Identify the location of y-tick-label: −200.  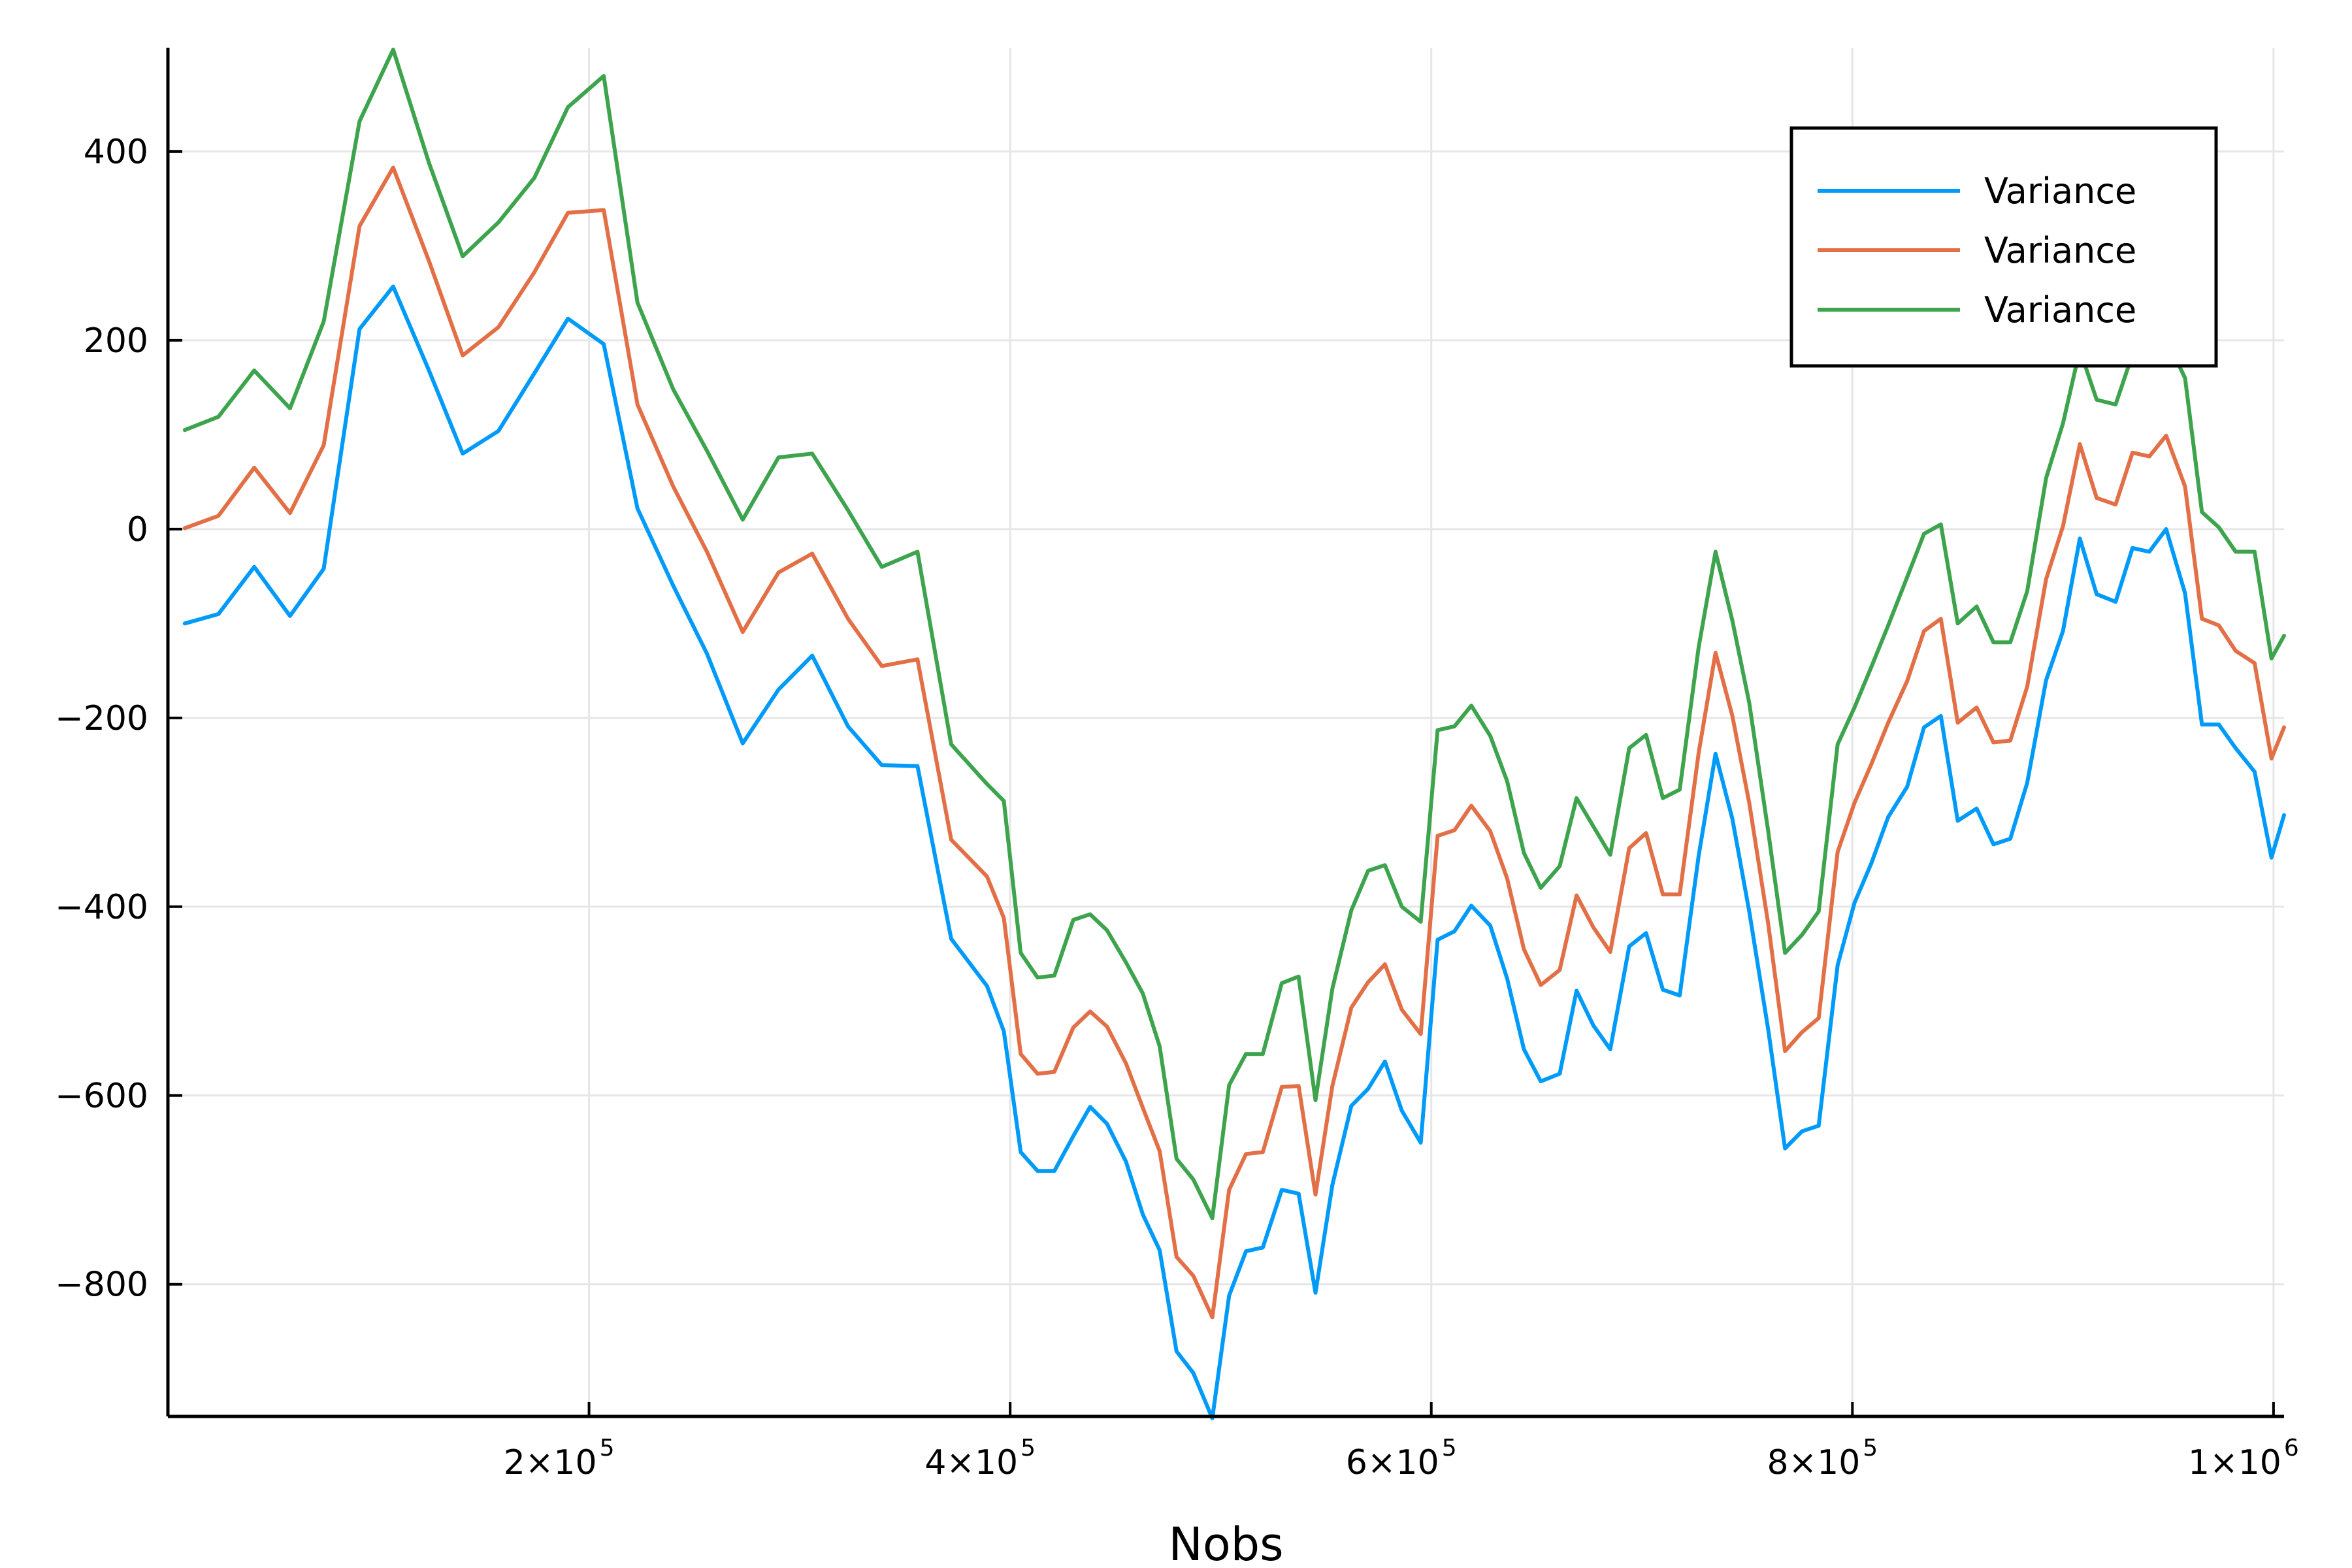
(101, 718).